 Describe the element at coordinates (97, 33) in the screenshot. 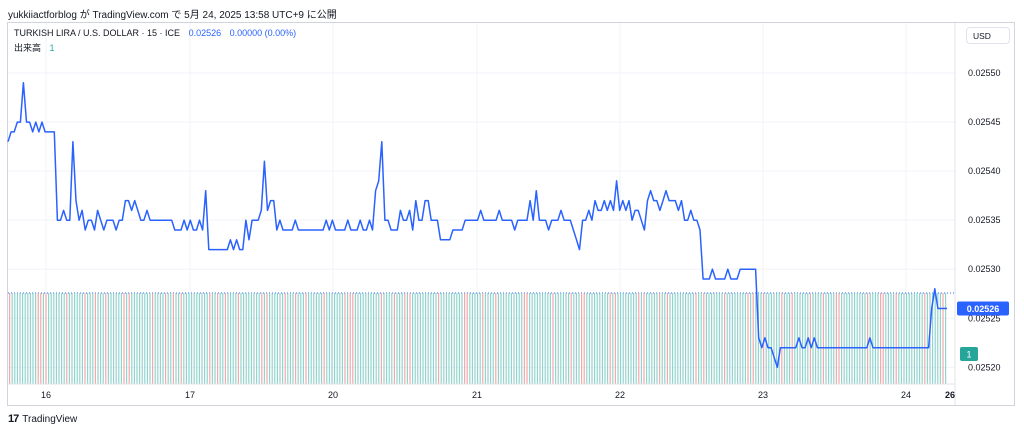

I see `symbol-title: TURKISH LIRA / U.S. DOLLAR · 15 · ICE` at that location.